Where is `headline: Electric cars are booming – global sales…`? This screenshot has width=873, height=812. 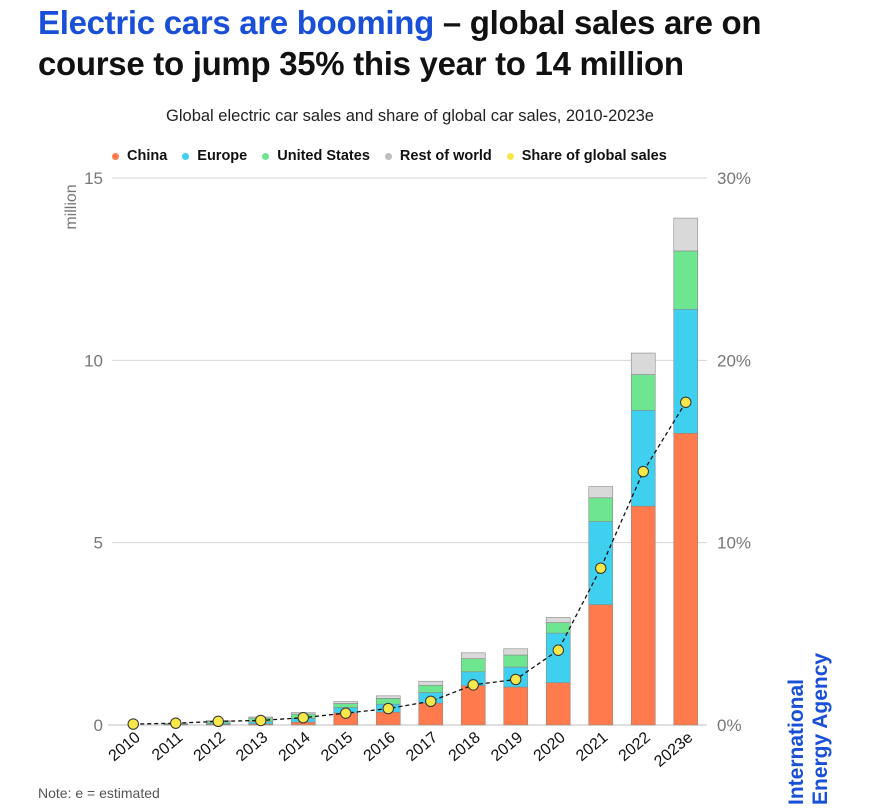
headline: Electric cars are booming – global sales… is located at coordinates (448, 43).